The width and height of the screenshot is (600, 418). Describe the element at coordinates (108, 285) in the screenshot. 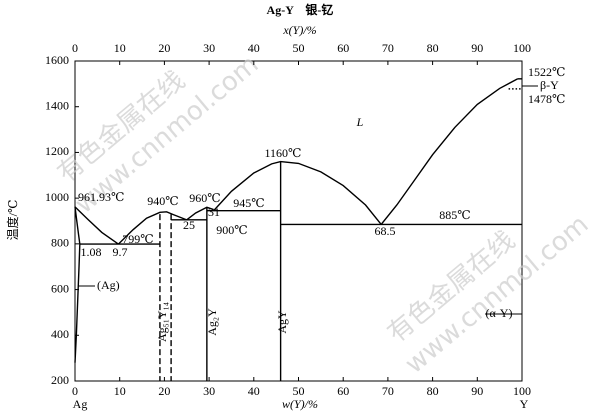

I see `annotation: (Ag)` at that location.